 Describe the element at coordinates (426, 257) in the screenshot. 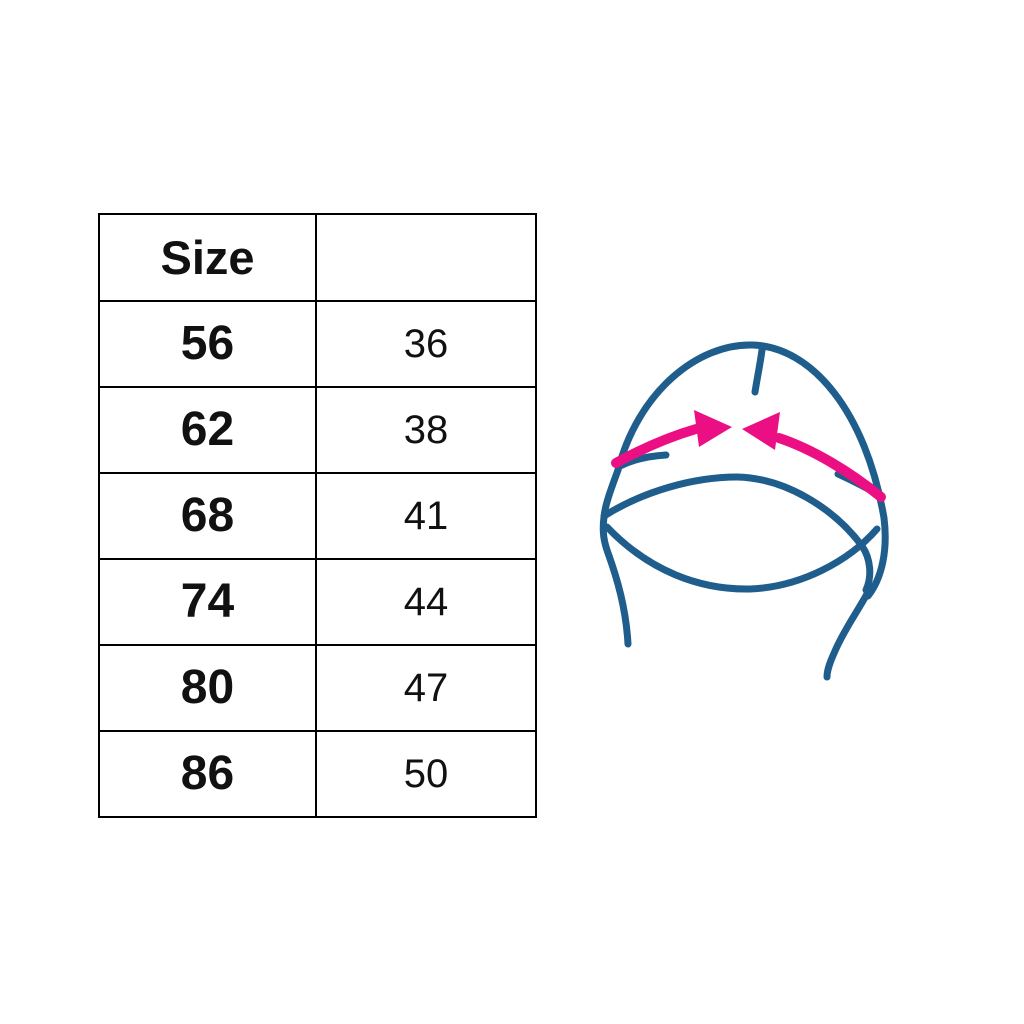

I see `value-column-header` at that location.